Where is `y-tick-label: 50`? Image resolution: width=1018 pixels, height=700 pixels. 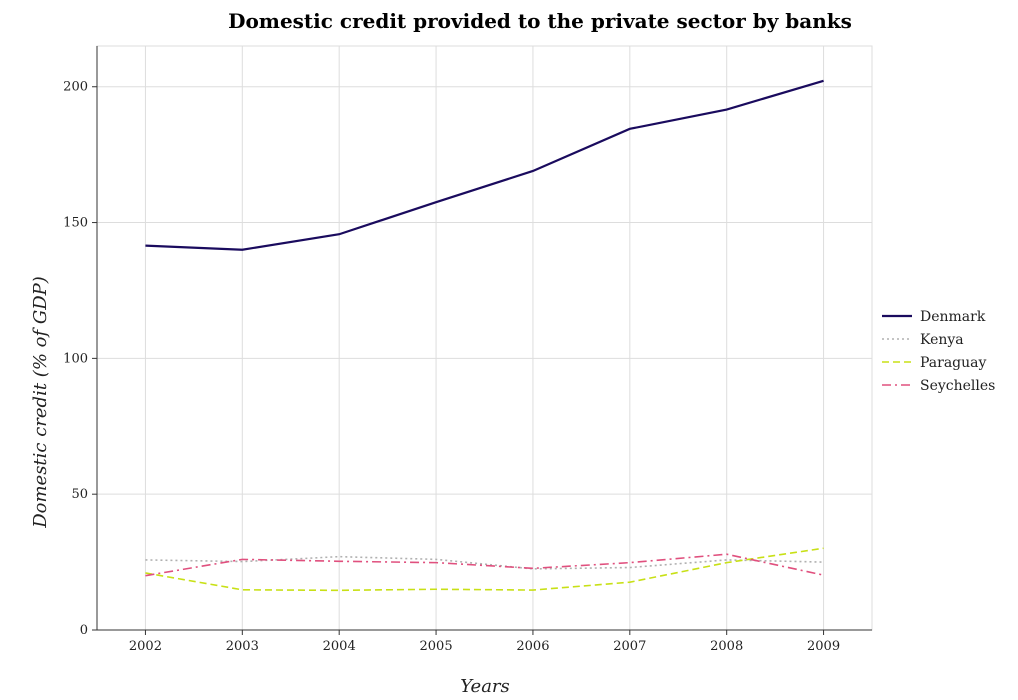 y-tick-label: 50 is located at coordinates (79, 494).